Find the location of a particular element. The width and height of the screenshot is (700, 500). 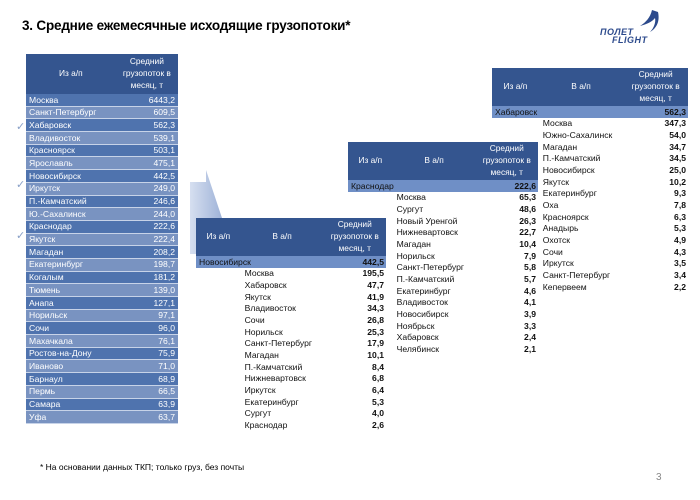

value-cell: 6,8 is located at coordinates (378, 378).